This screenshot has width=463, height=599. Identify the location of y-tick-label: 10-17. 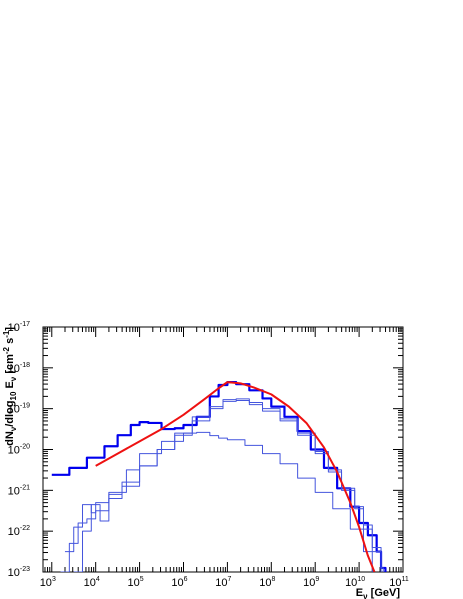
(19, 327).